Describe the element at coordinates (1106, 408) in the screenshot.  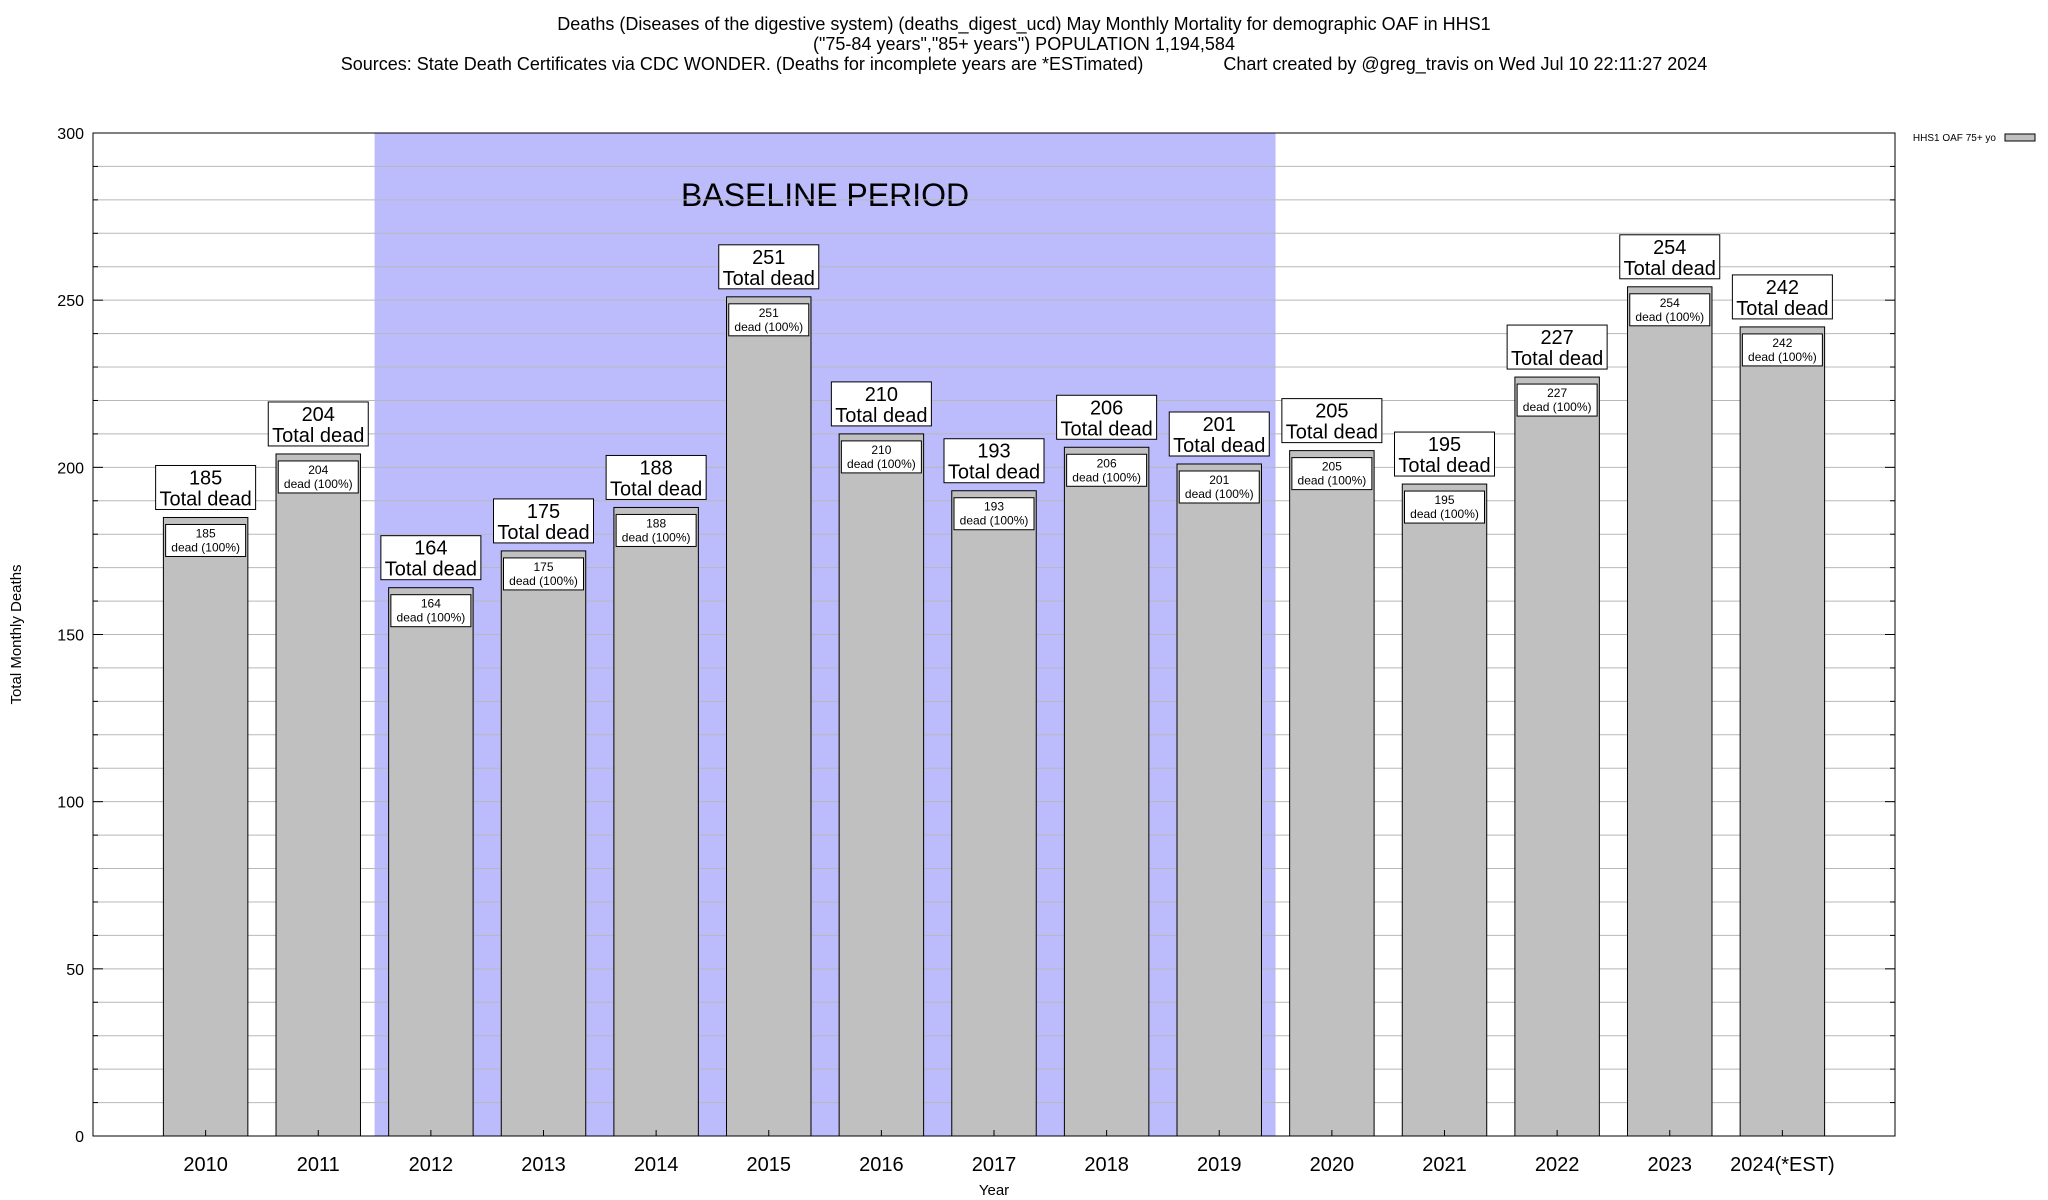
I see `bar-top-value-label: 206` at that location.